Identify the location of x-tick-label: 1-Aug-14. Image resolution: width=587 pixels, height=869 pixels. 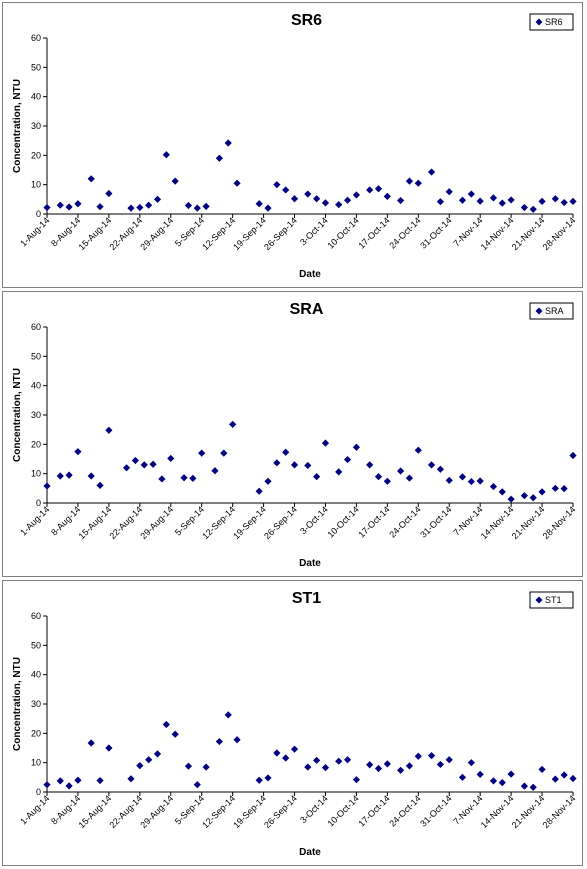
(34, 520).